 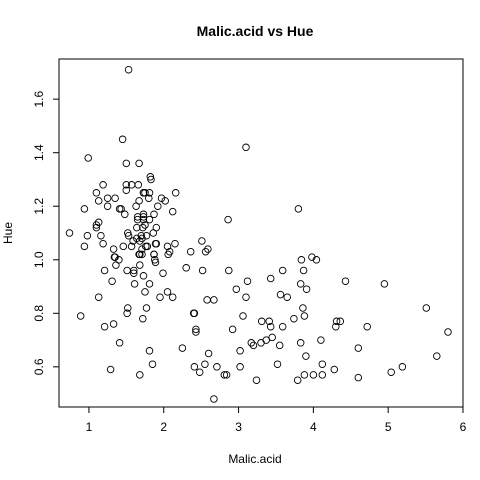 I want to click on chart-title: Malic.acid vs Hue, so click(x=255, y=31).